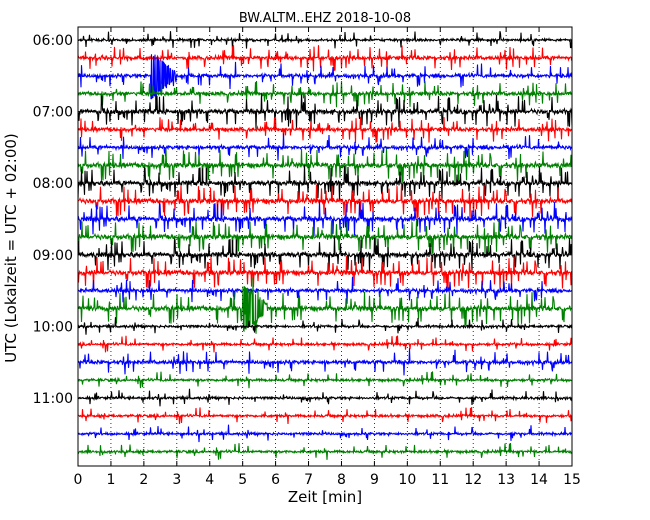 The width and height of the screenshot is (650, 520). Describe the element at coordinates (325, 433) in the screenshot. I see `trace-11:30` at that location.